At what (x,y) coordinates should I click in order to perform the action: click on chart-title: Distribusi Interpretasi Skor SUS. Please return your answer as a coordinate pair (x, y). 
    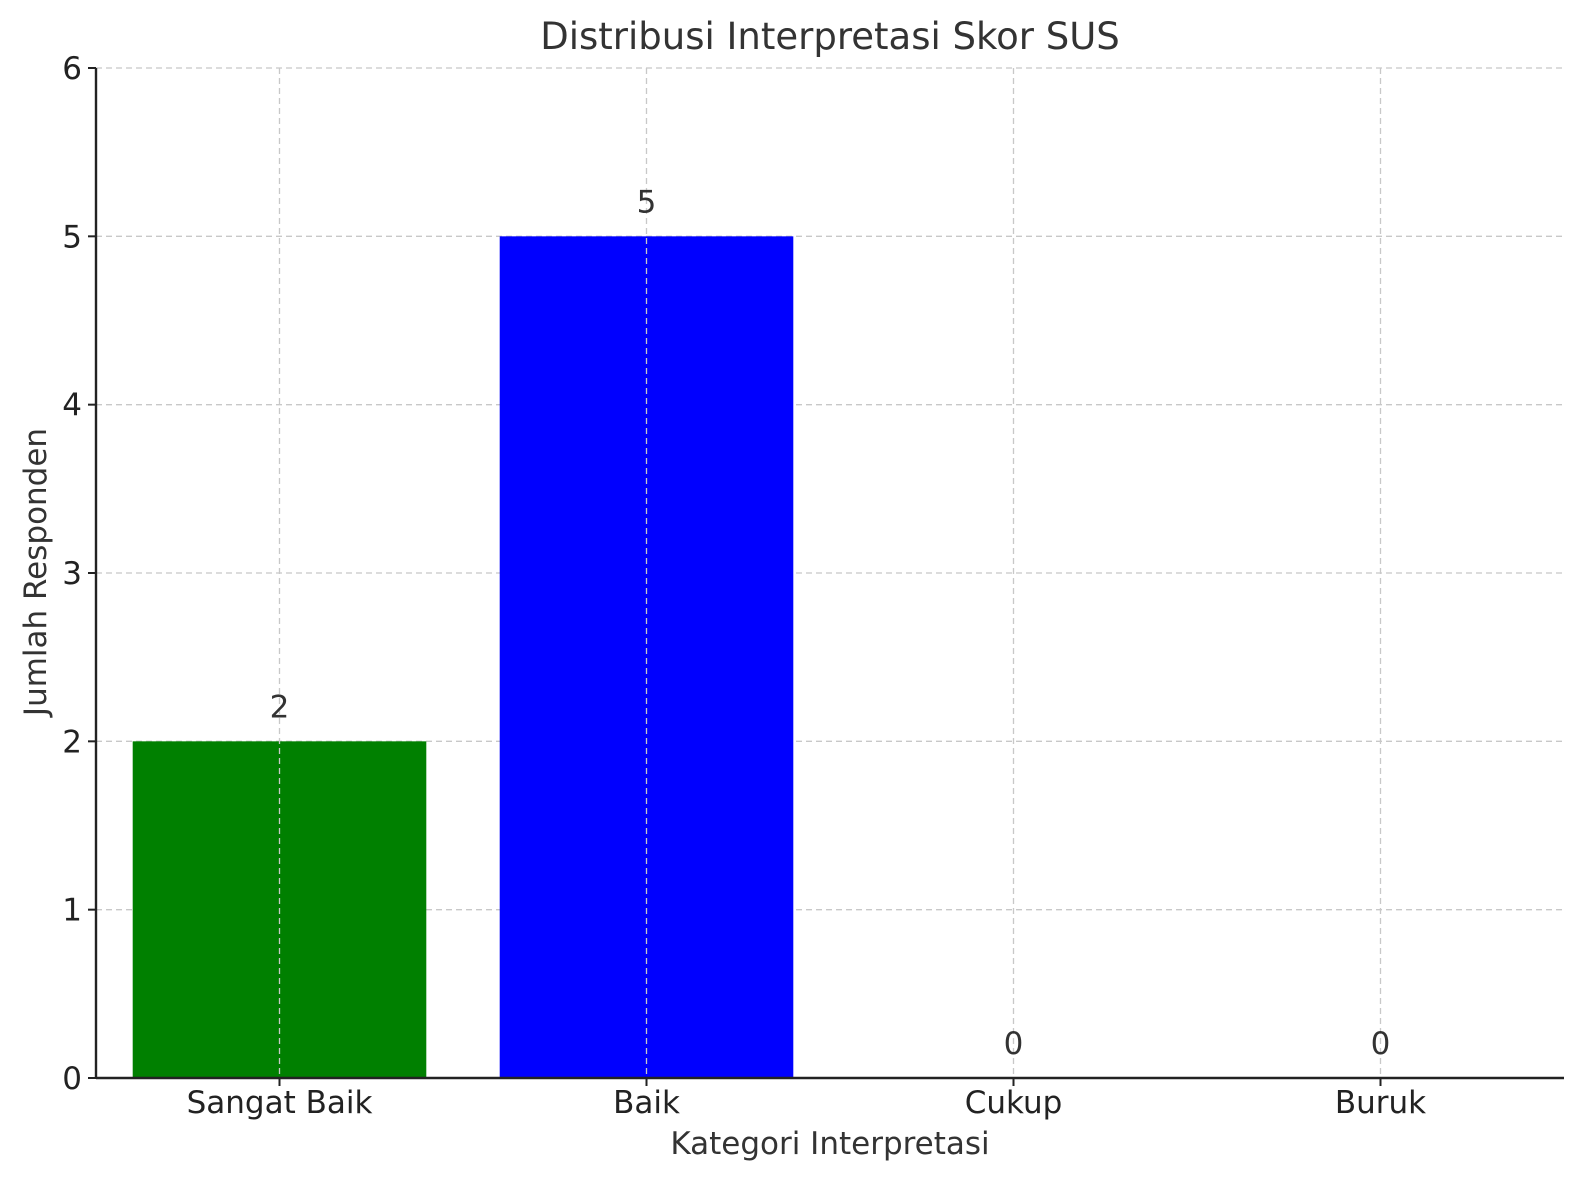
    Looking at the image, I should click on (830, 36).